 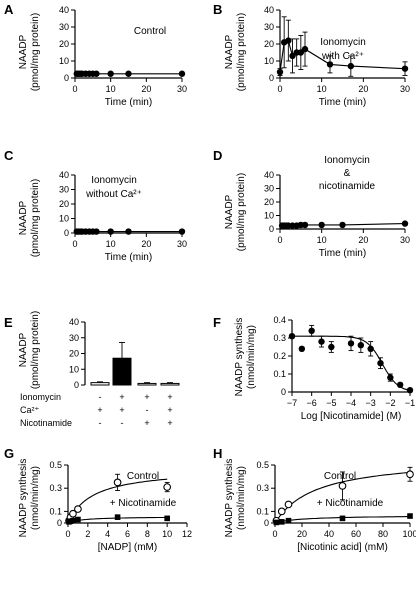 What do you see at coordinates (127, 534) in the screenshot?
I see `x-tick-label: 6` at bounding box center [127, 534].